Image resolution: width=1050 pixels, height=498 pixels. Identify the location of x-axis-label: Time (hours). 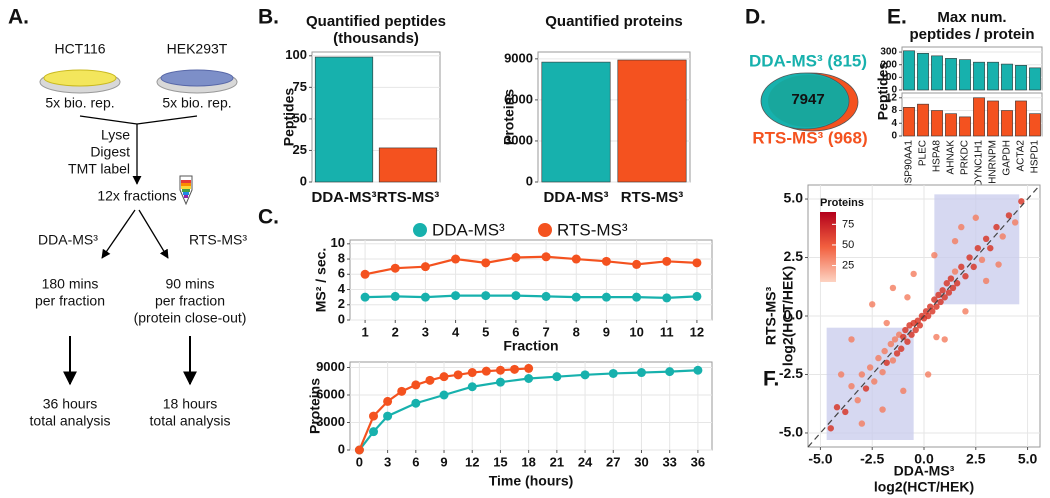
(531, 481).